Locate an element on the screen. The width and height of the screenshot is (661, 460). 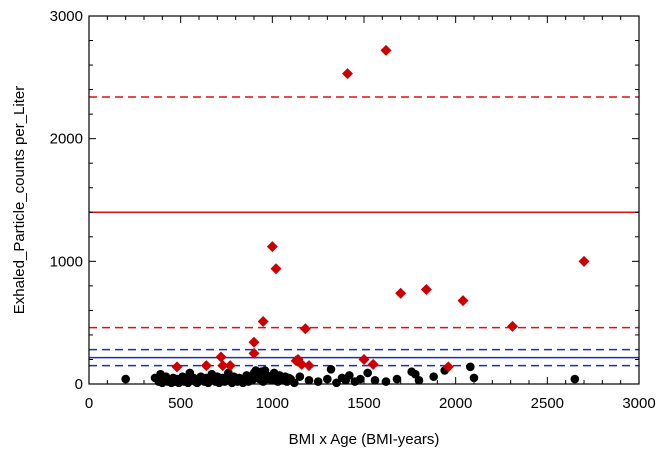
x-axis-label: BMI x Age (BMI-years) is located at coordinates (364, 439).